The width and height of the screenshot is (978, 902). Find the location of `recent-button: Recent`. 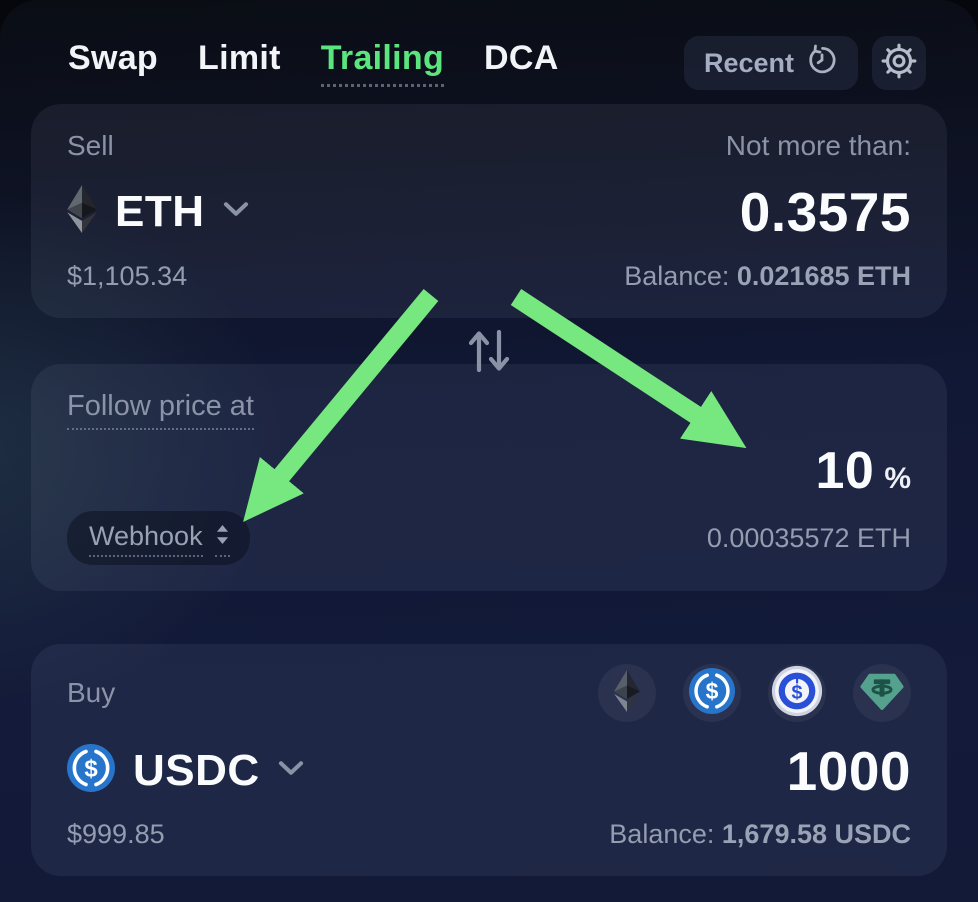

recent-button: Recent is located at coordinates (770, 63).